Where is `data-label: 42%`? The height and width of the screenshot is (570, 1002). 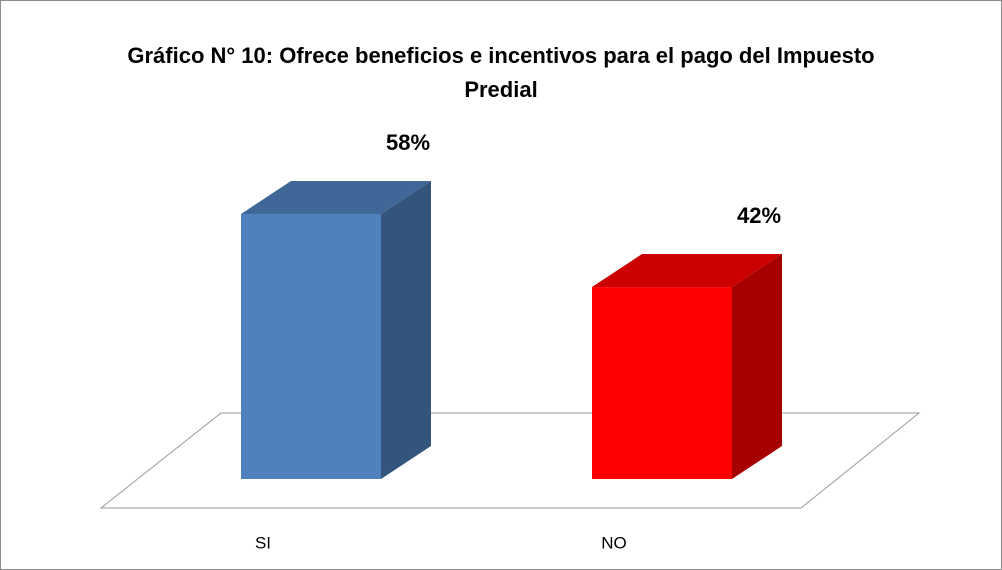 data-label: 42% is located at coordinates (759, 215).